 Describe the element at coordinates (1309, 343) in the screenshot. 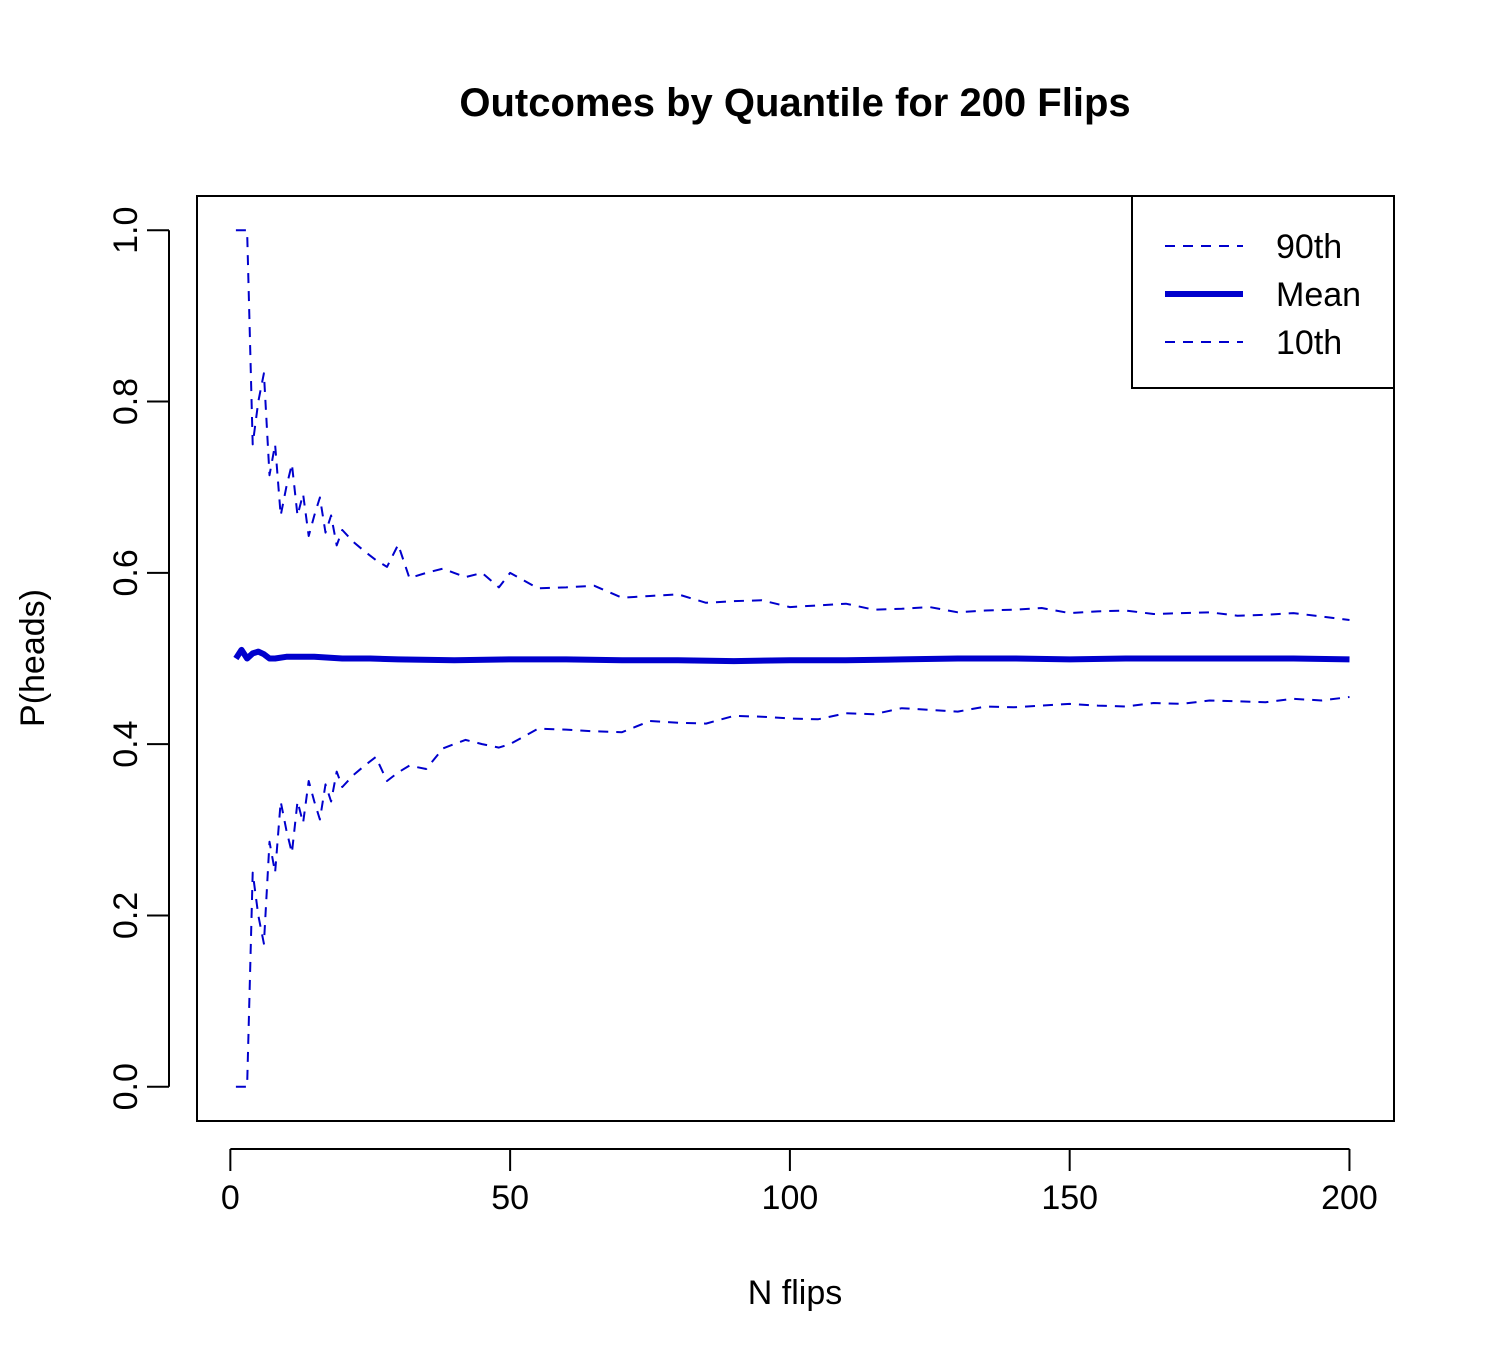

I see `legend-label-10th: 10th` at that location.